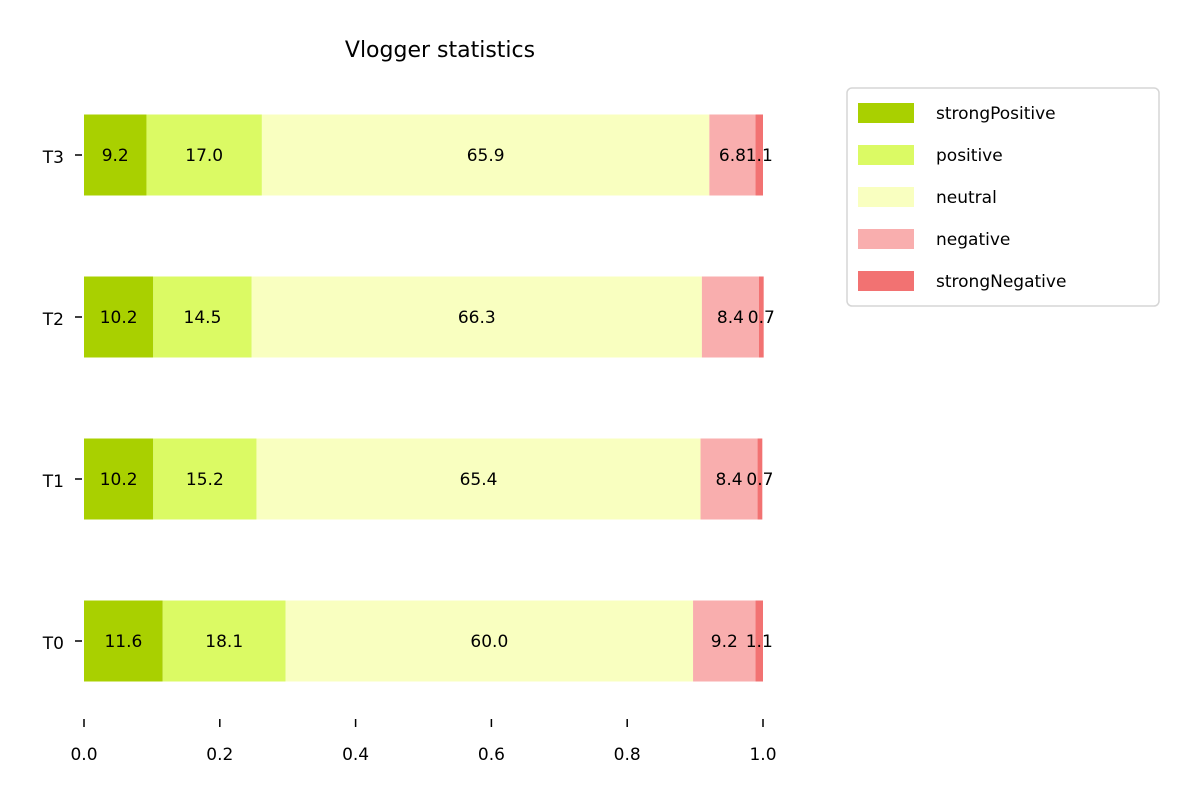  What do you see at coordinates (996, 114) in the screenshot?
I see `legend-label-strongPositive: strongPositive` at bounding box center [996, 114].